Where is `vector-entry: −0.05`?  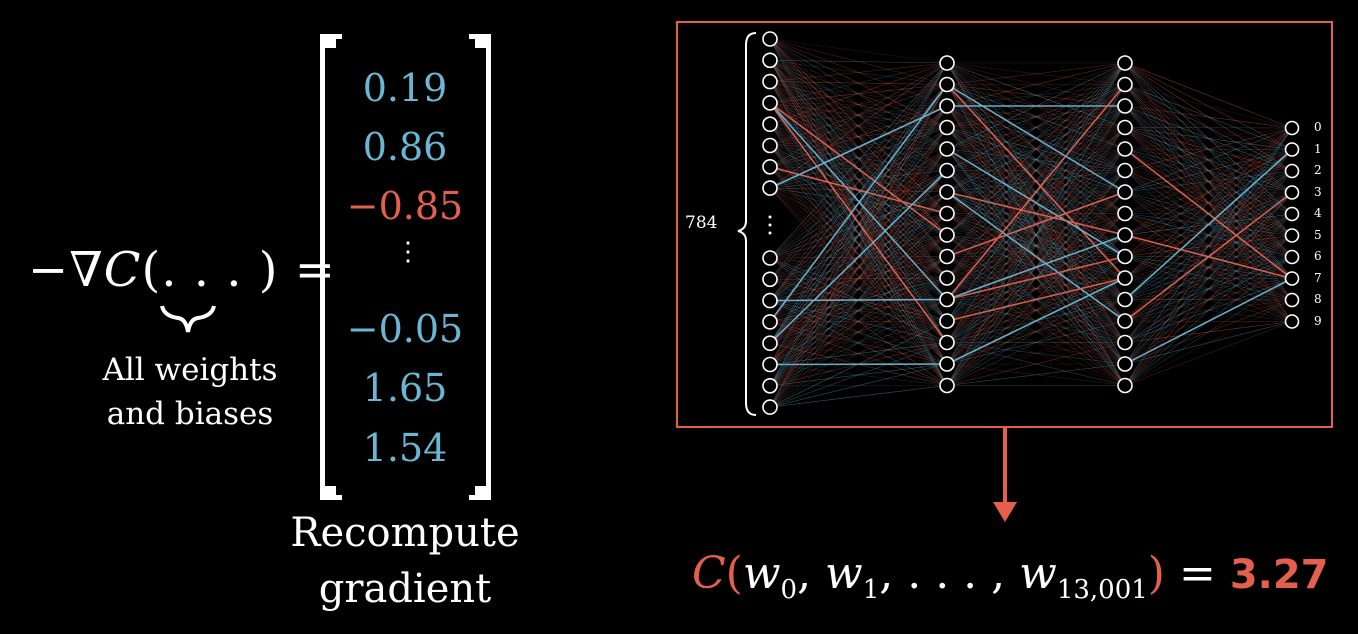
vector-entry: −0.05 is located at coordinates (405, 329).